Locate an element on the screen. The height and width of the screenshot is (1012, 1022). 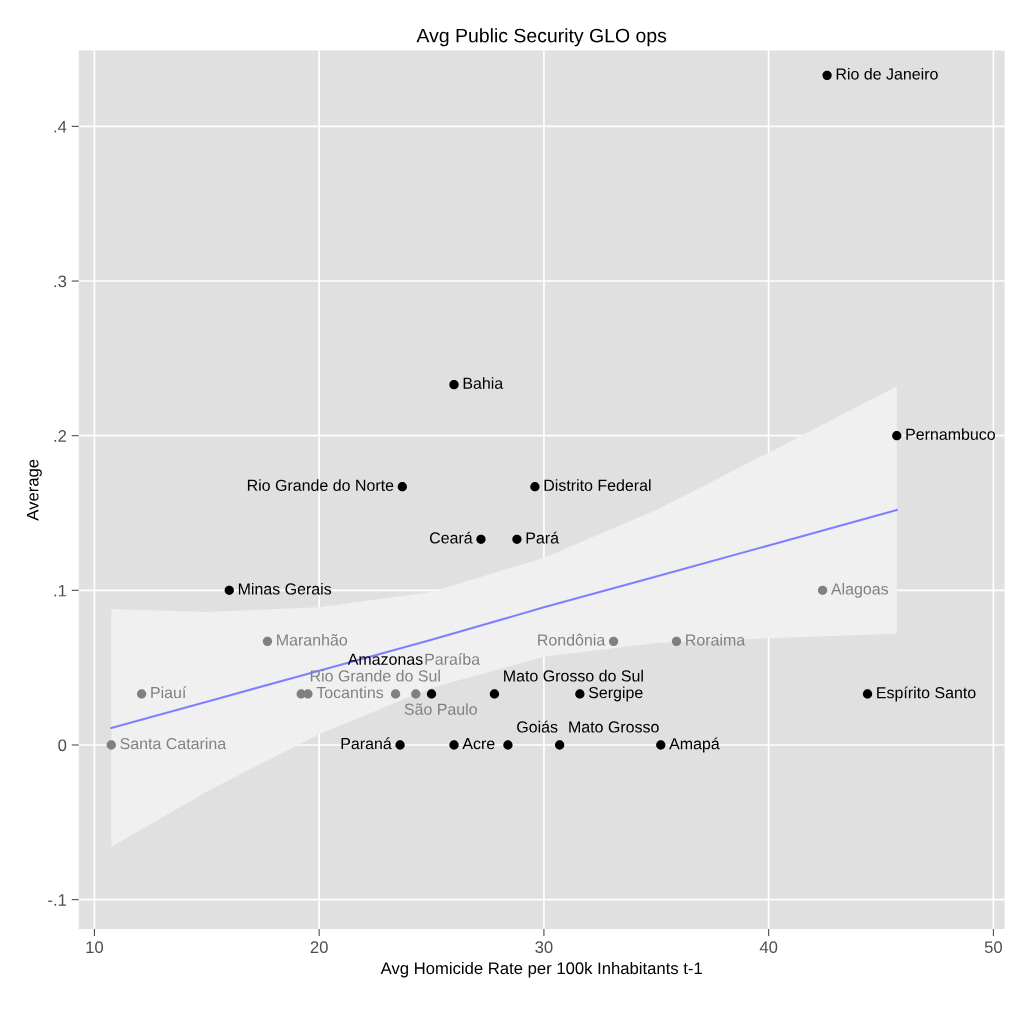
series-label: Acre is located at coordinates (478, 744).